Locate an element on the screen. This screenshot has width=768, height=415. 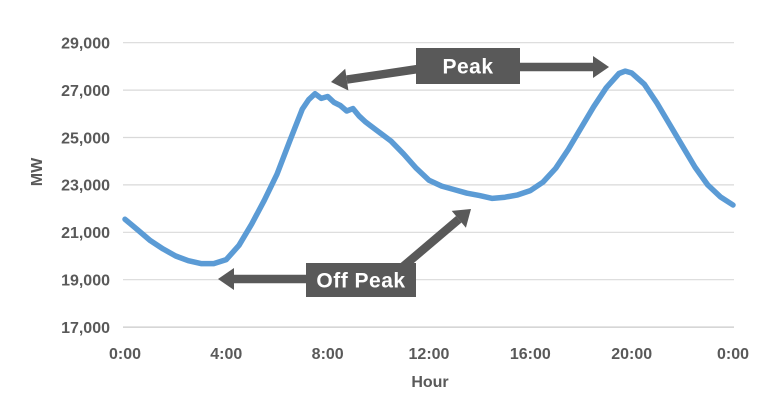
x-tick-label: 12:00 is located at coordinates (429, 354).